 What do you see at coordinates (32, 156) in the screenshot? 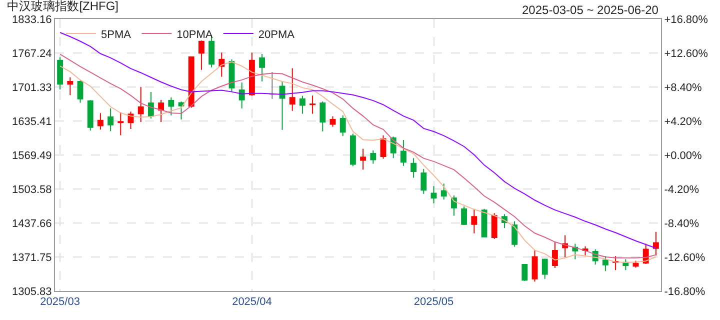
I see `y-tick-label: 1569.49` at bounding box center [32, 156].